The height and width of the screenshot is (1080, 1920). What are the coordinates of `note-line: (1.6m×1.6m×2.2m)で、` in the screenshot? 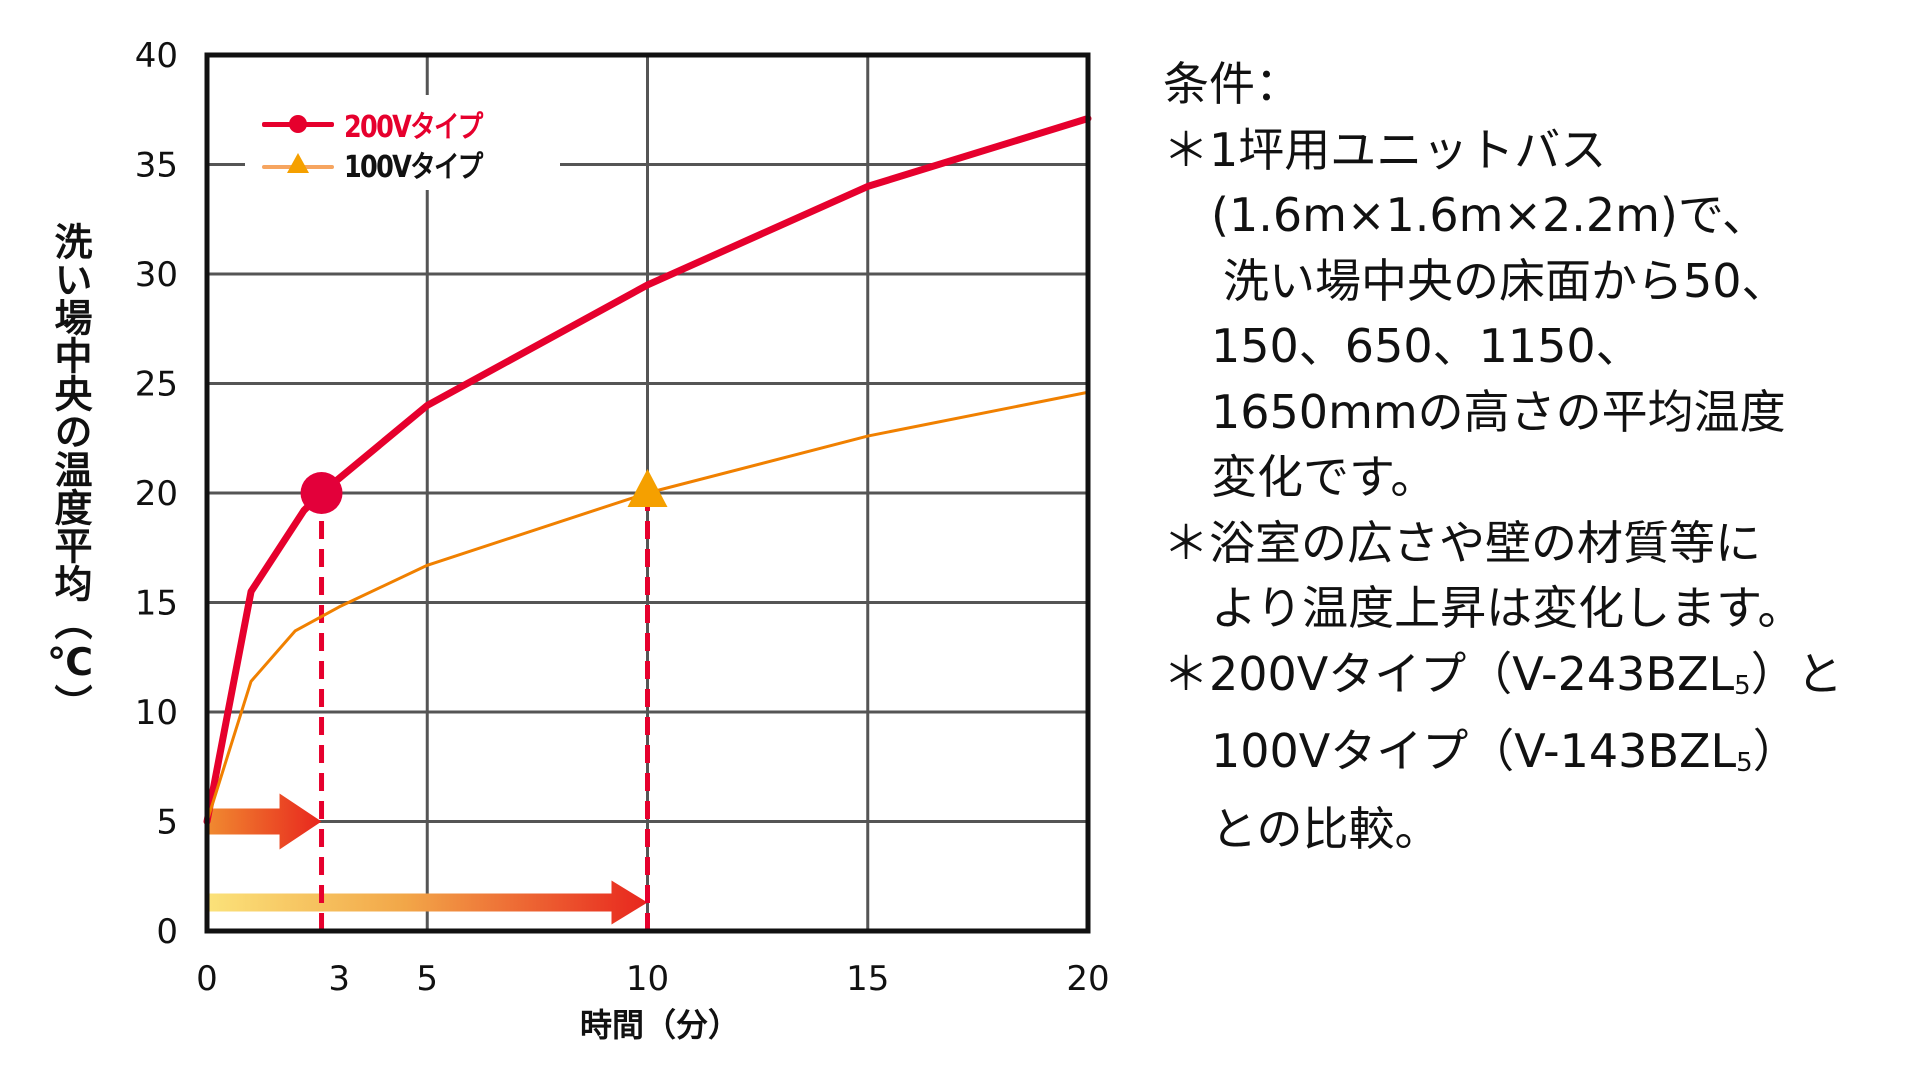 It's located at (1490, 215).